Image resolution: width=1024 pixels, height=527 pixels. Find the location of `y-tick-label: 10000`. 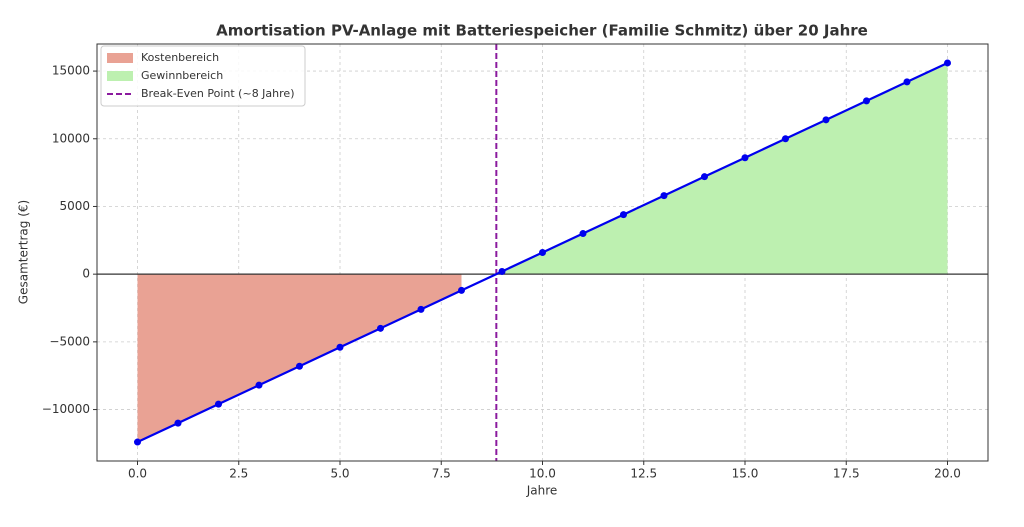

y-tick-label: 10000 is located at coordinates (71, 138).